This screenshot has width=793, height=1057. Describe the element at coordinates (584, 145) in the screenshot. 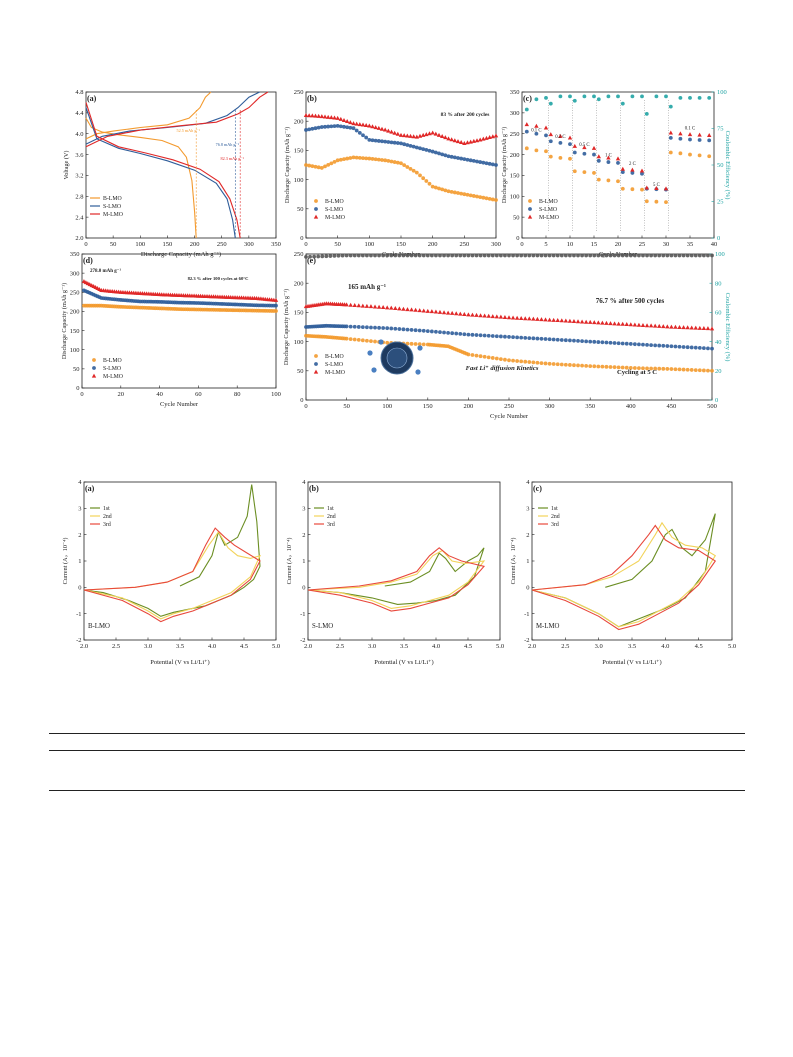

I see `rate-label: 0.5 C` at that location.